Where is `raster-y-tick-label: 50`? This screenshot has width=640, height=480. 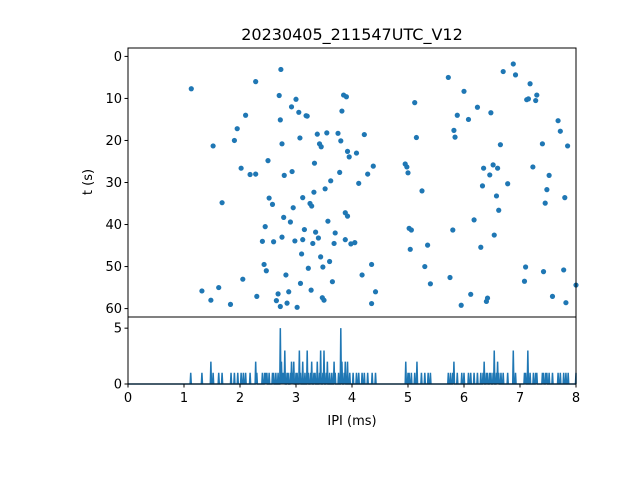
raster-y-tick-label: 50 is located at coordinates (113, 267).